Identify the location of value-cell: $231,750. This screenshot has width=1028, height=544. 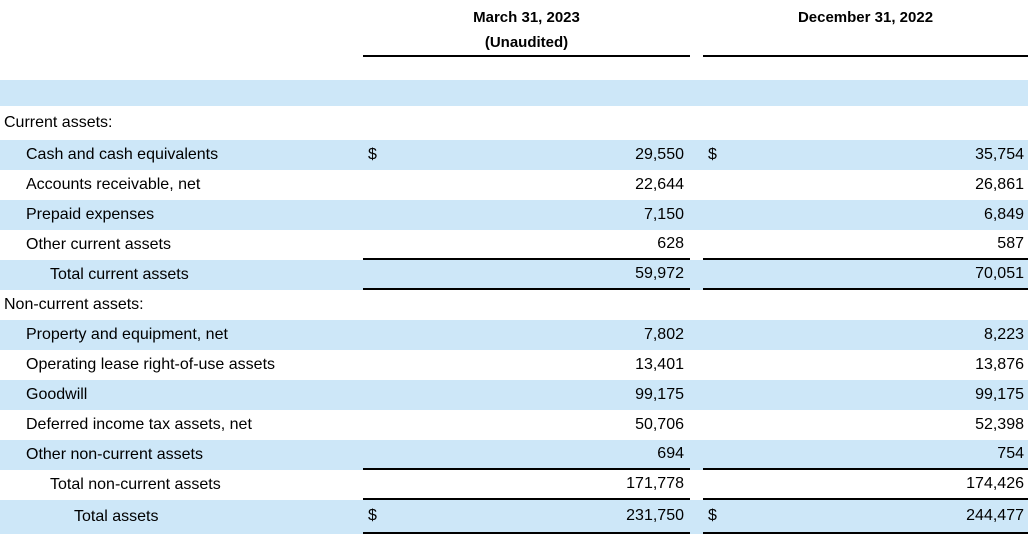
(526, 517).